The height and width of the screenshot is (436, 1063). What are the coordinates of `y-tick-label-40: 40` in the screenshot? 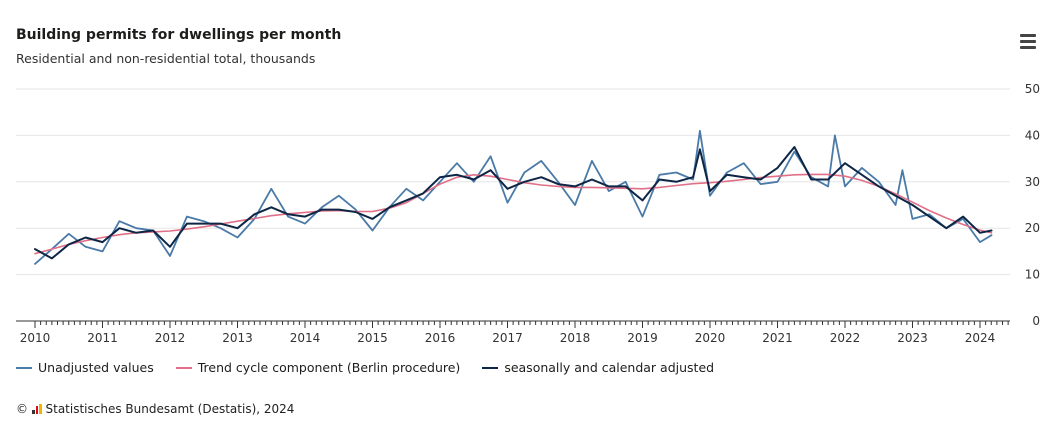 It's located at (1032, 135).